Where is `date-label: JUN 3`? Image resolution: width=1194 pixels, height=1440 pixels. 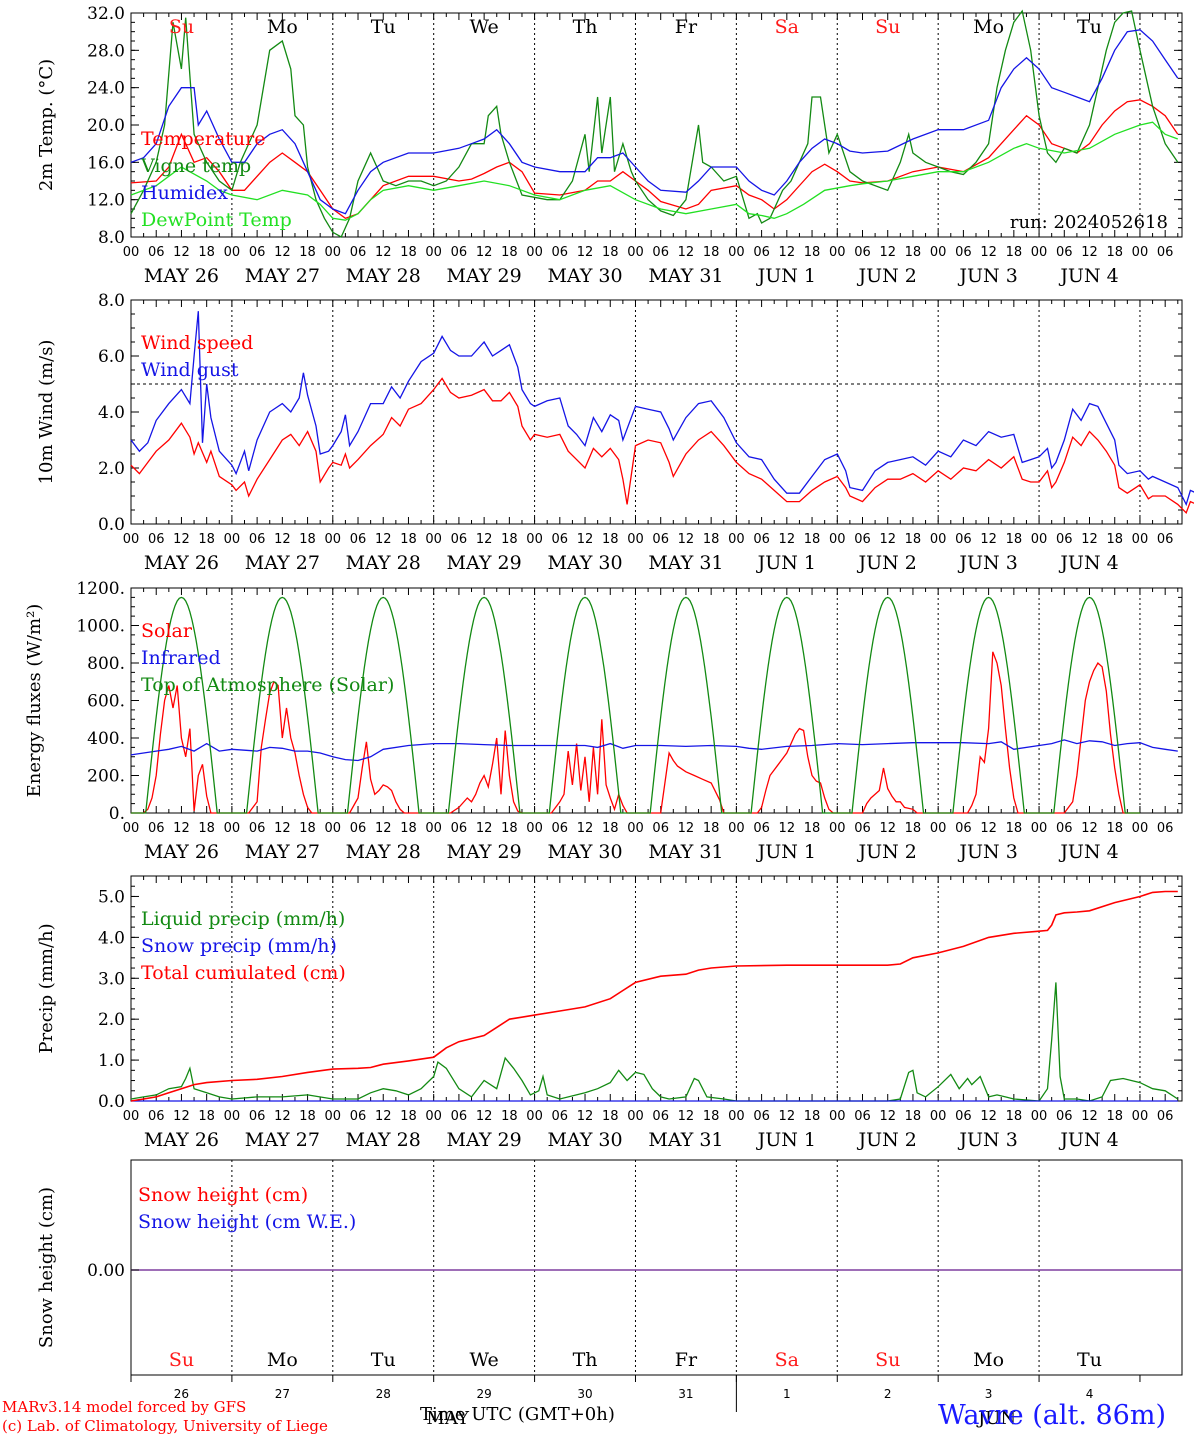
date-label: JUN 3 is located at coordinates (987, 852).